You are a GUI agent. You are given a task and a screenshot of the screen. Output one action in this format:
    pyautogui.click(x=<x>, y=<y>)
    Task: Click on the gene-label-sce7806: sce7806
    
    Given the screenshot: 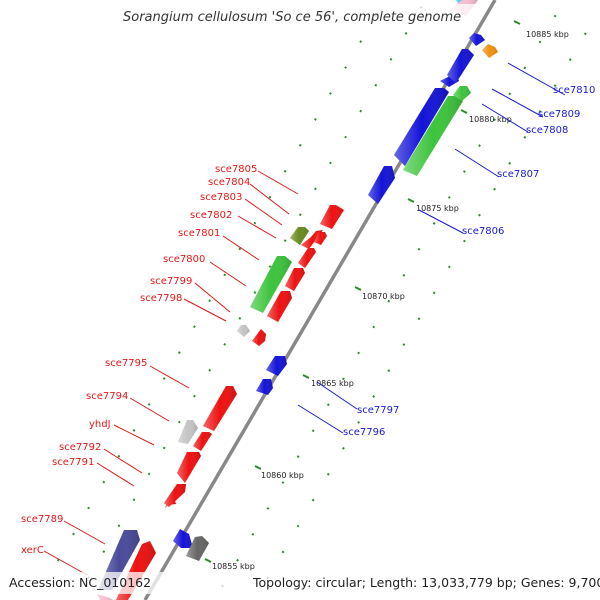 What is the action you would take?
    pyautogui.click(x=483, y=231)
    